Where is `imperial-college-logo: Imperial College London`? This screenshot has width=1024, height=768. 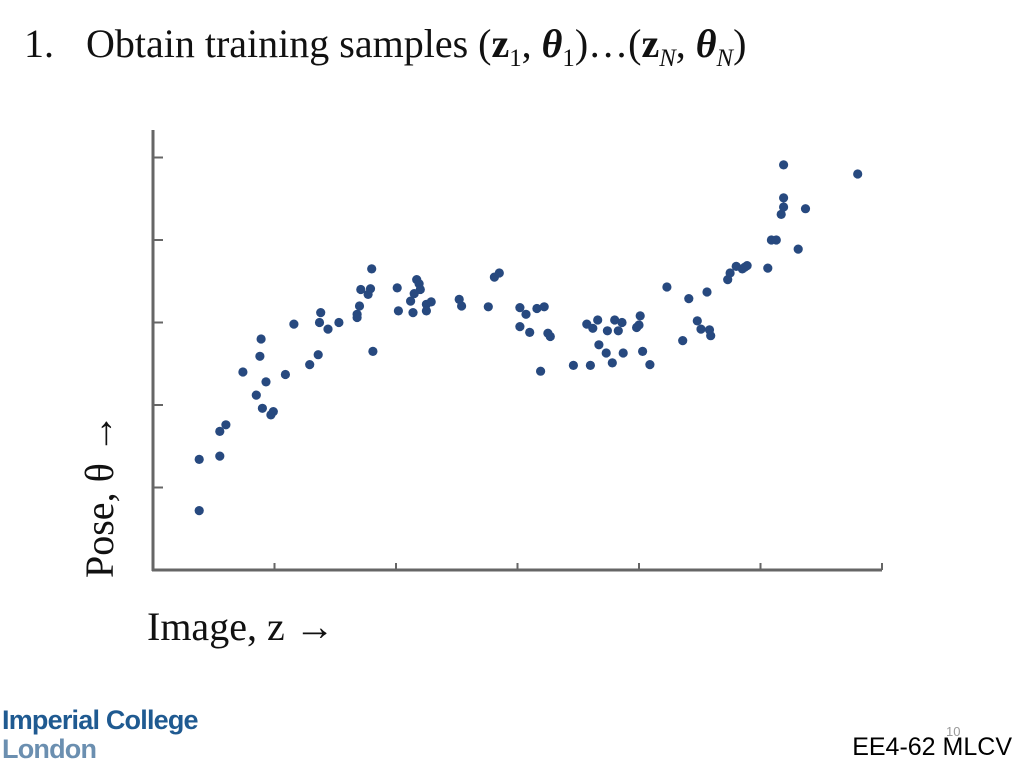 imperial-college-logo: Imperial College London is located at coordinates (100, 734).